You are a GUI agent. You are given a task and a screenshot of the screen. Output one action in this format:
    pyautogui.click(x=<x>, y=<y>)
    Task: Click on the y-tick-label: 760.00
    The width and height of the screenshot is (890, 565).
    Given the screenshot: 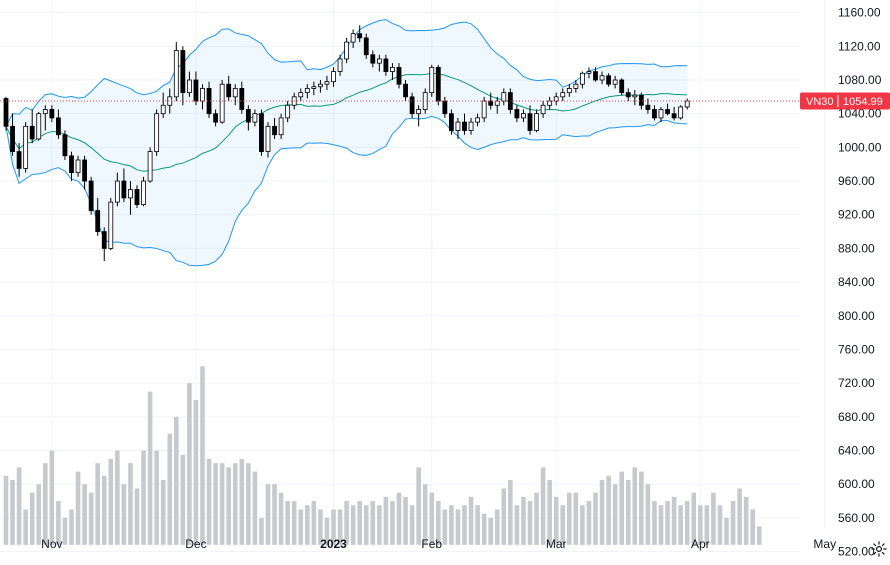 What is the action you would take?
    pyautogui.click(x=856, y=349)
    